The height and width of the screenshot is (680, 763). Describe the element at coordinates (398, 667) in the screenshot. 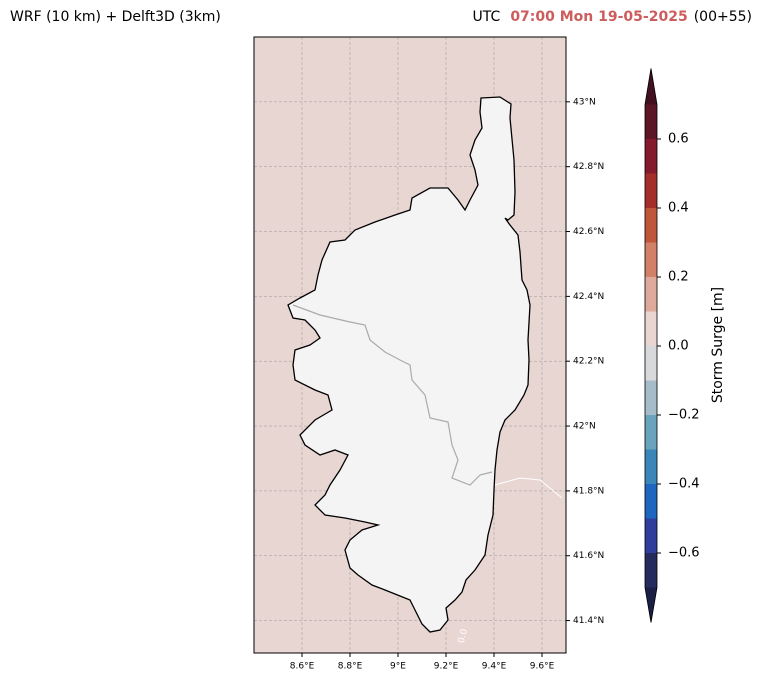

I see `x-tick-label: 9°E` at that location.